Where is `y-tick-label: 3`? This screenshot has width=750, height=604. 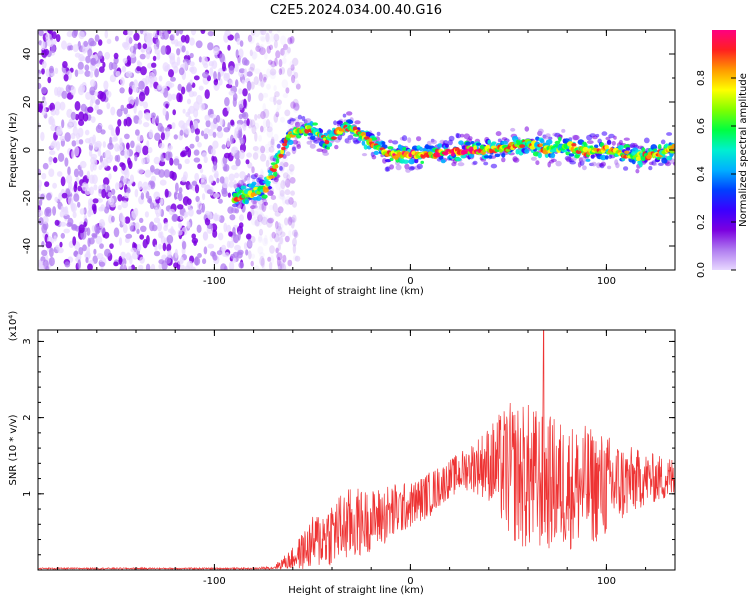
y-tick-label: 3 is located at coordinates (27, 341).